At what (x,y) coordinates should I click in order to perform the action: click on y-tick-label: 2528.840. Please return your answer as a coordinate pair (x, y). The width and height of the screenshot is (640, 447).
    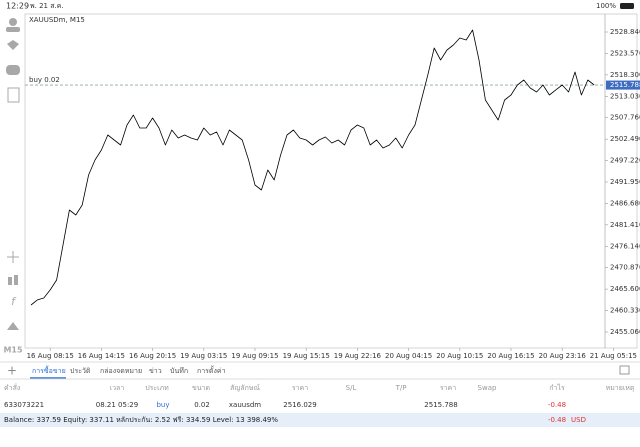
    Looking at the image, I should click on (625, 32).